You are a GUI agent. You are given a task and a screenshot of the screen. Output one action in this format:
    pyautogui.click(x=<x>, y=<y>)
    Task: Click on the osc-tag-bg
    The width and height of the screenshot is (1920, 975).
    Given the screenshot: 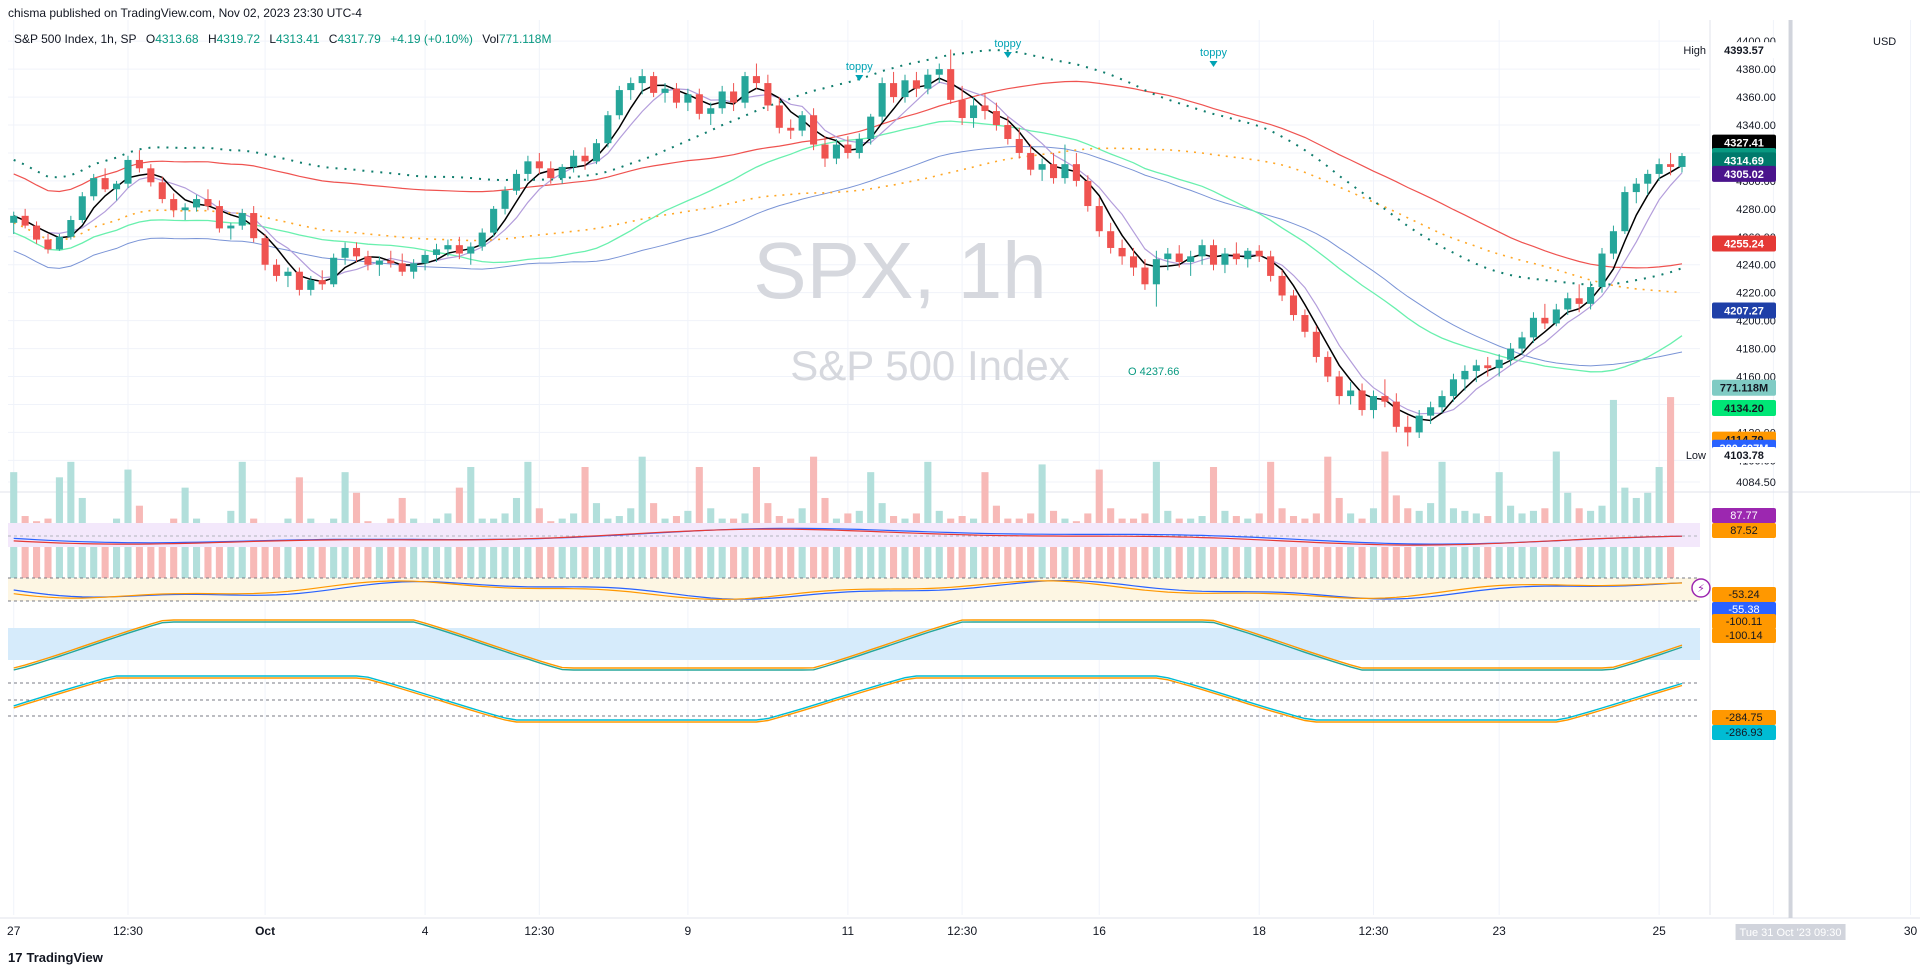 What is the action you would take?
    pyautogui.click(x=1744, y=717)
    